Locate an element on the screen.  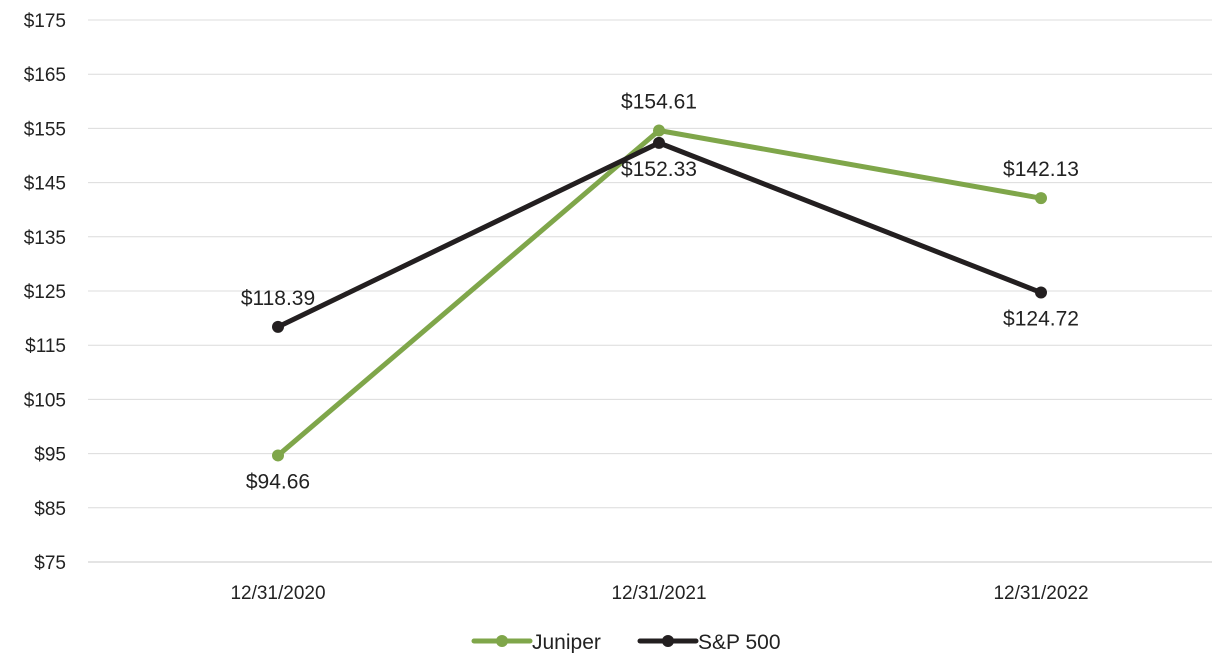
y-tick-label: $85 is located at coordinates (50, 509).